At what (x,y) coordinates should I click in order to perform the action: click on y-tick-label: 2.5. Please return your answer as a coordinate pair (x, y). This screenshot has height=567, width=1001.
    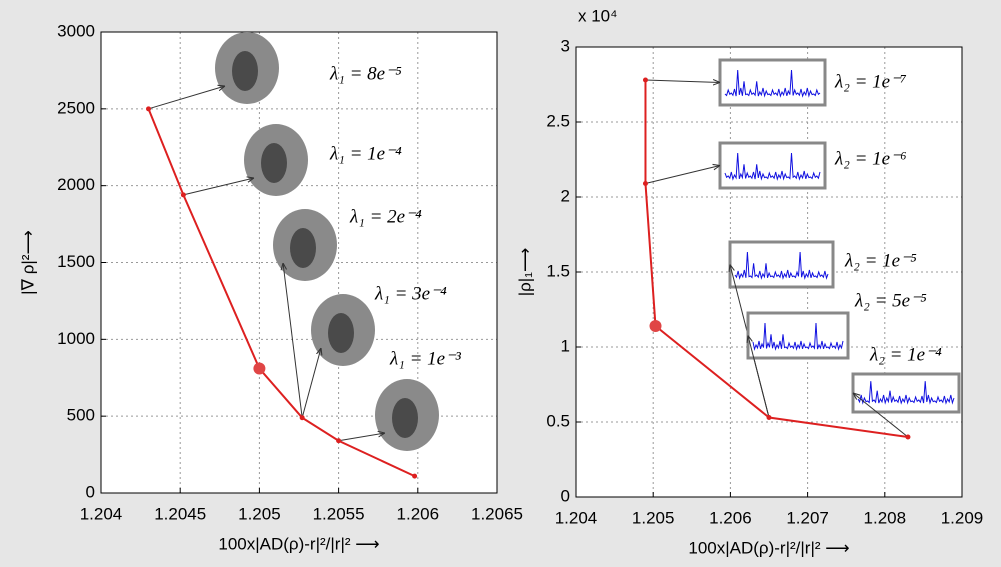
    Looking at the image, I should click on (558, 120).